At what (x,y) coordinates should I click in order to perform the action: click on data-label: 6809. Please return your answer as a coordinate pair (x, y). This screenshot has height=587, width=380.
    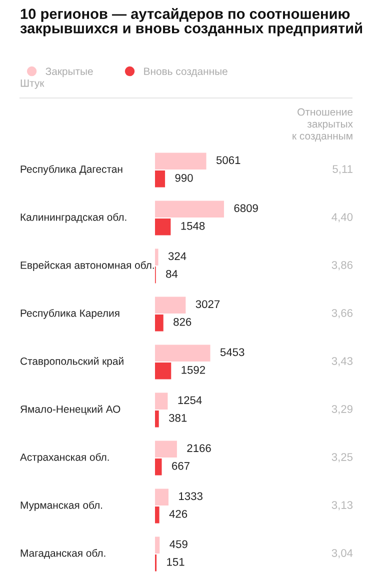
    Looking at the image, I should click on (246, 208).